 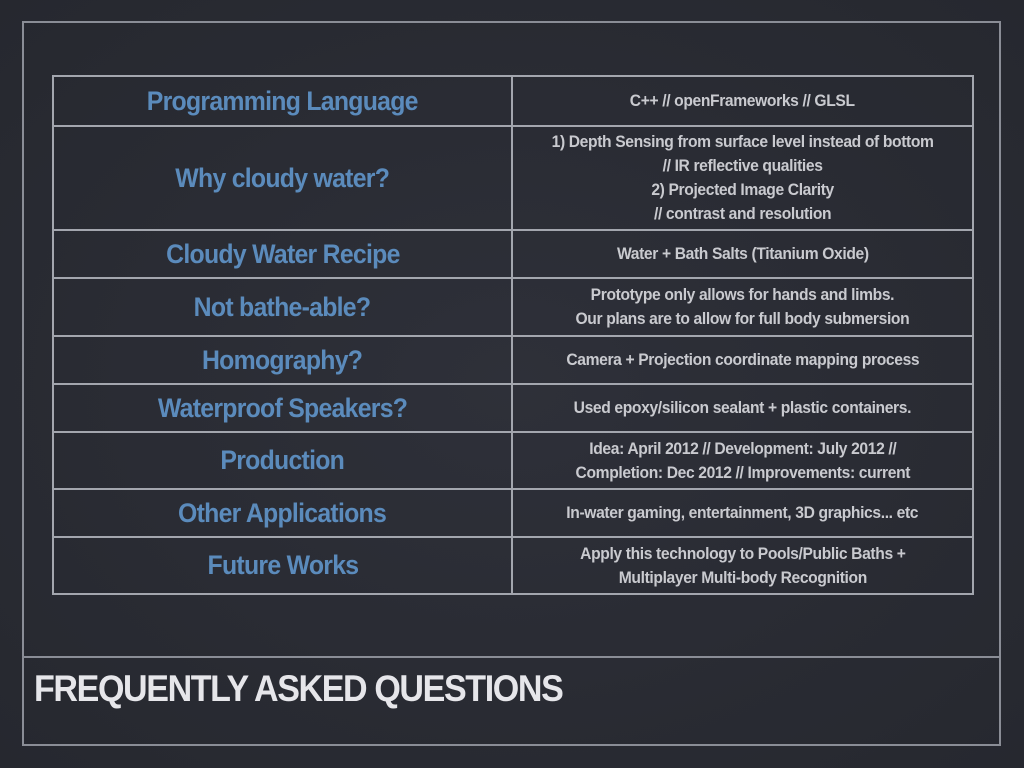 I want to click on faq-question: Future Works, so click(x=283, y=565).